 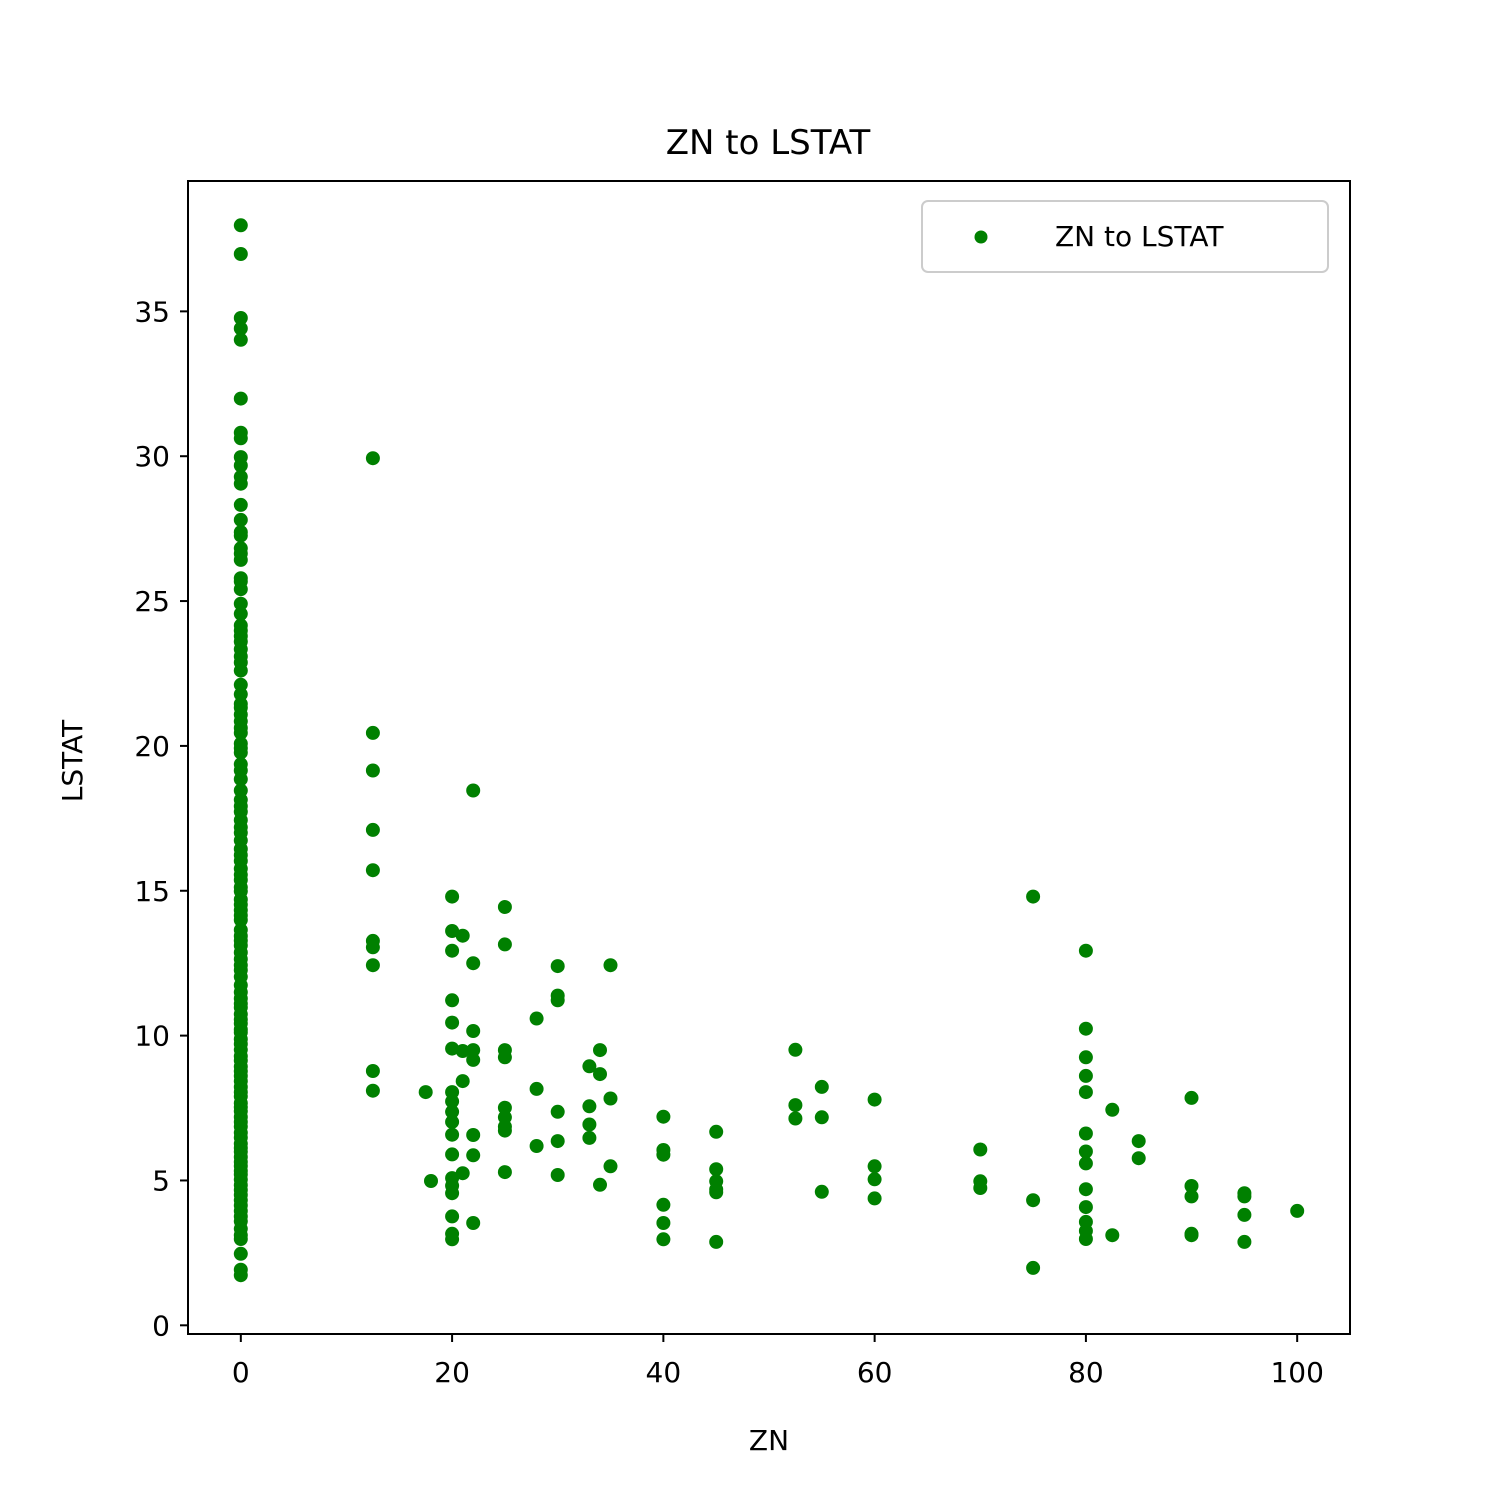 I want to click on y-tick-label: 10, so click(x=152, y=1036).